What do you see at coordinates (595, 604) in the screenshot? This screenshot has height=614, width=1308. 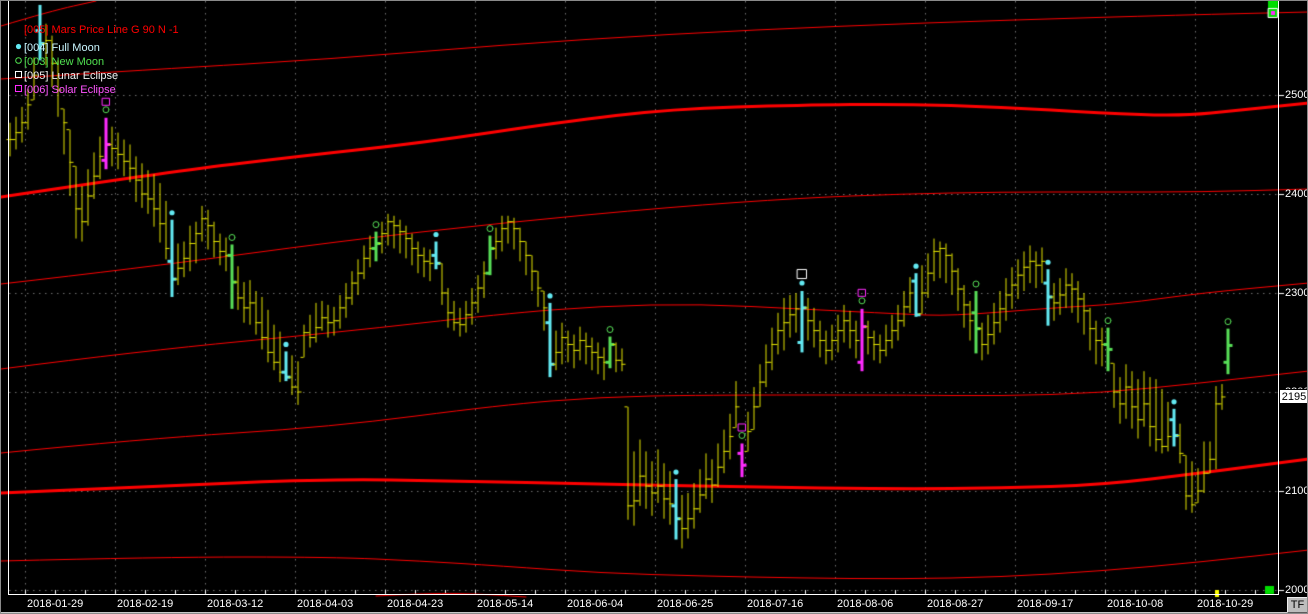 I see `date-axis-label: 2018-06-04` at bounding box center [595, 604].